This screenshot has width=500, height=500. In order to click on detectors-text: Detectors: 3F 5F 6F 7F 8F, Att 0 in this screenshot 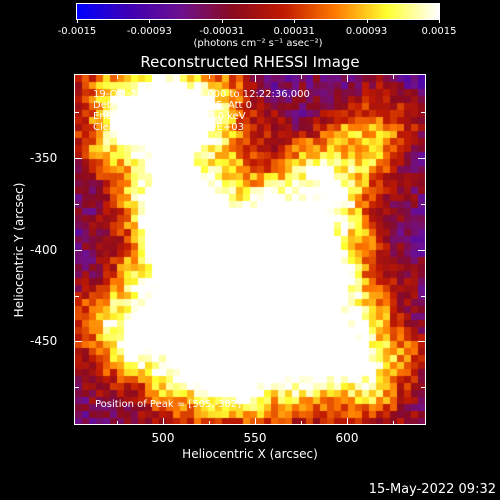, I will do `click(173, 105)`.